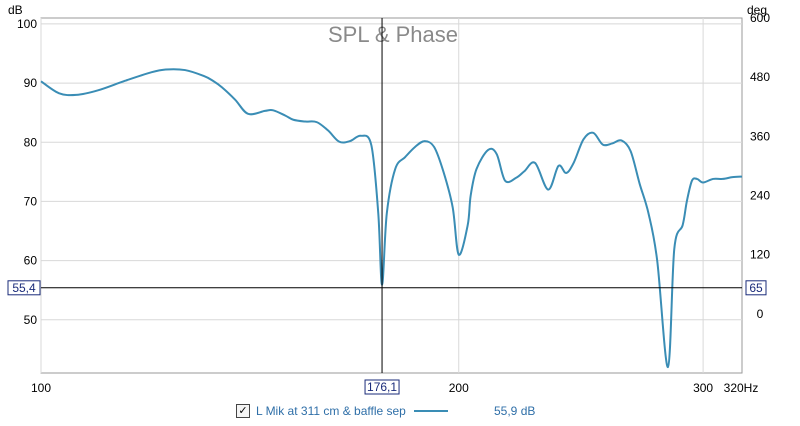 Image resolution: width=800 pixels, height=426 pixels. I want to click on svg-text: 65, so click(756, 288).